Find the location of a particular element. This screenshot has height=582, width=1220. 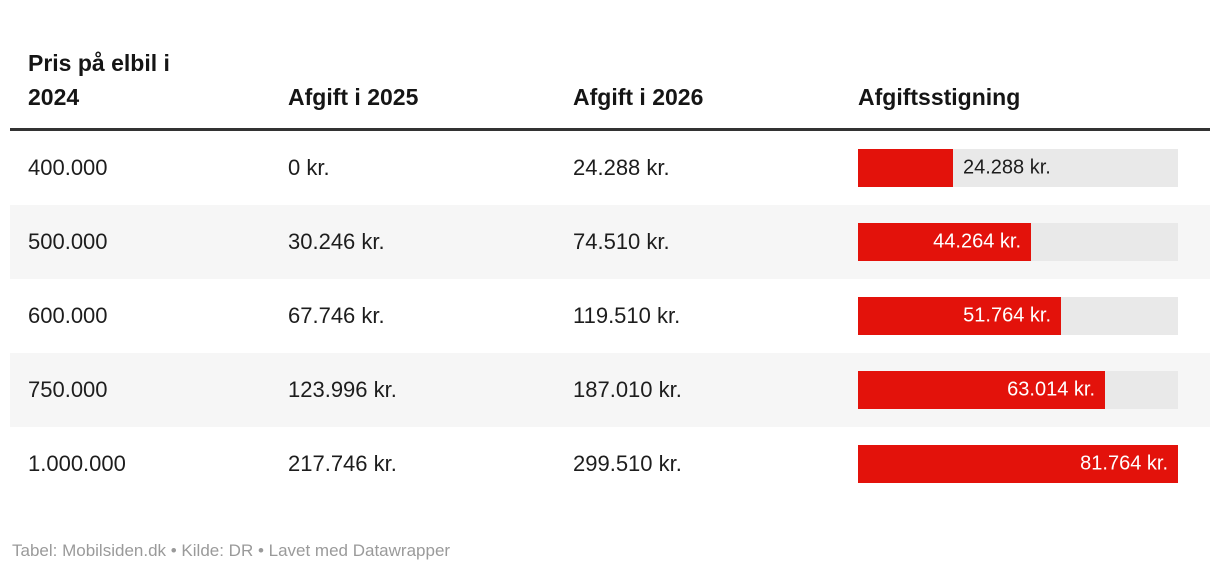

bar-track: 63.014 kr. is located at coordinates (1018, 390).